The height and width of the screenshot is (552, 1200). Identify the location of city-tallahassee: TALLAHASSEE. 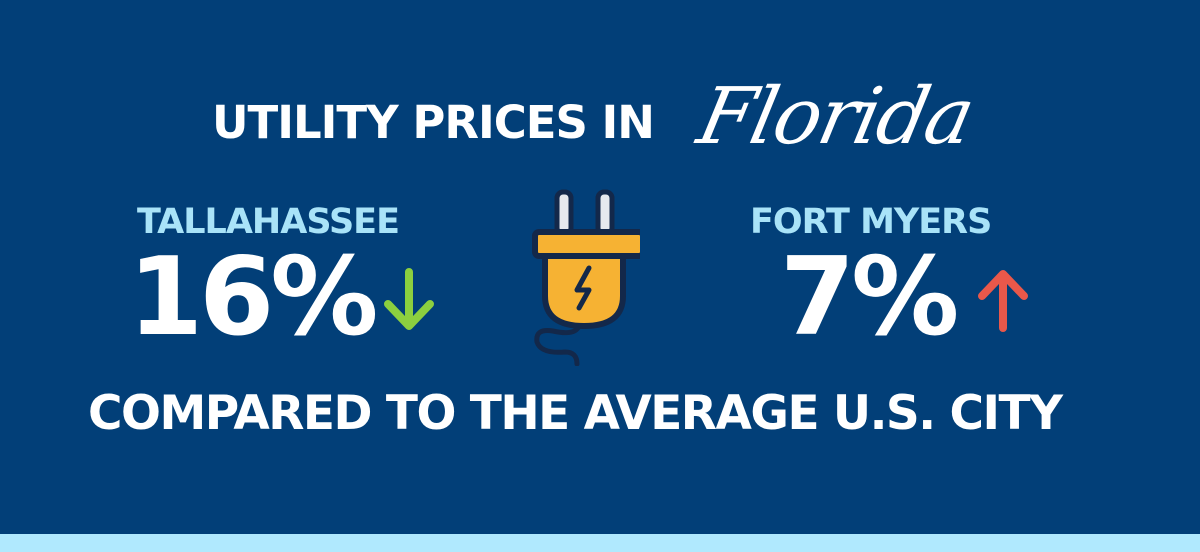
(268, 222).